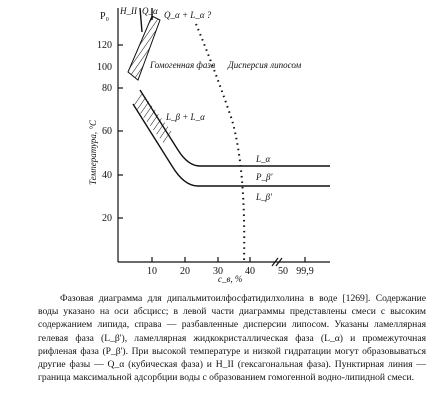 The image size is (431, 410). Describe the element at coordinates (185, 271) in the screenshot. I see `x-tick-label: 20` at that location.